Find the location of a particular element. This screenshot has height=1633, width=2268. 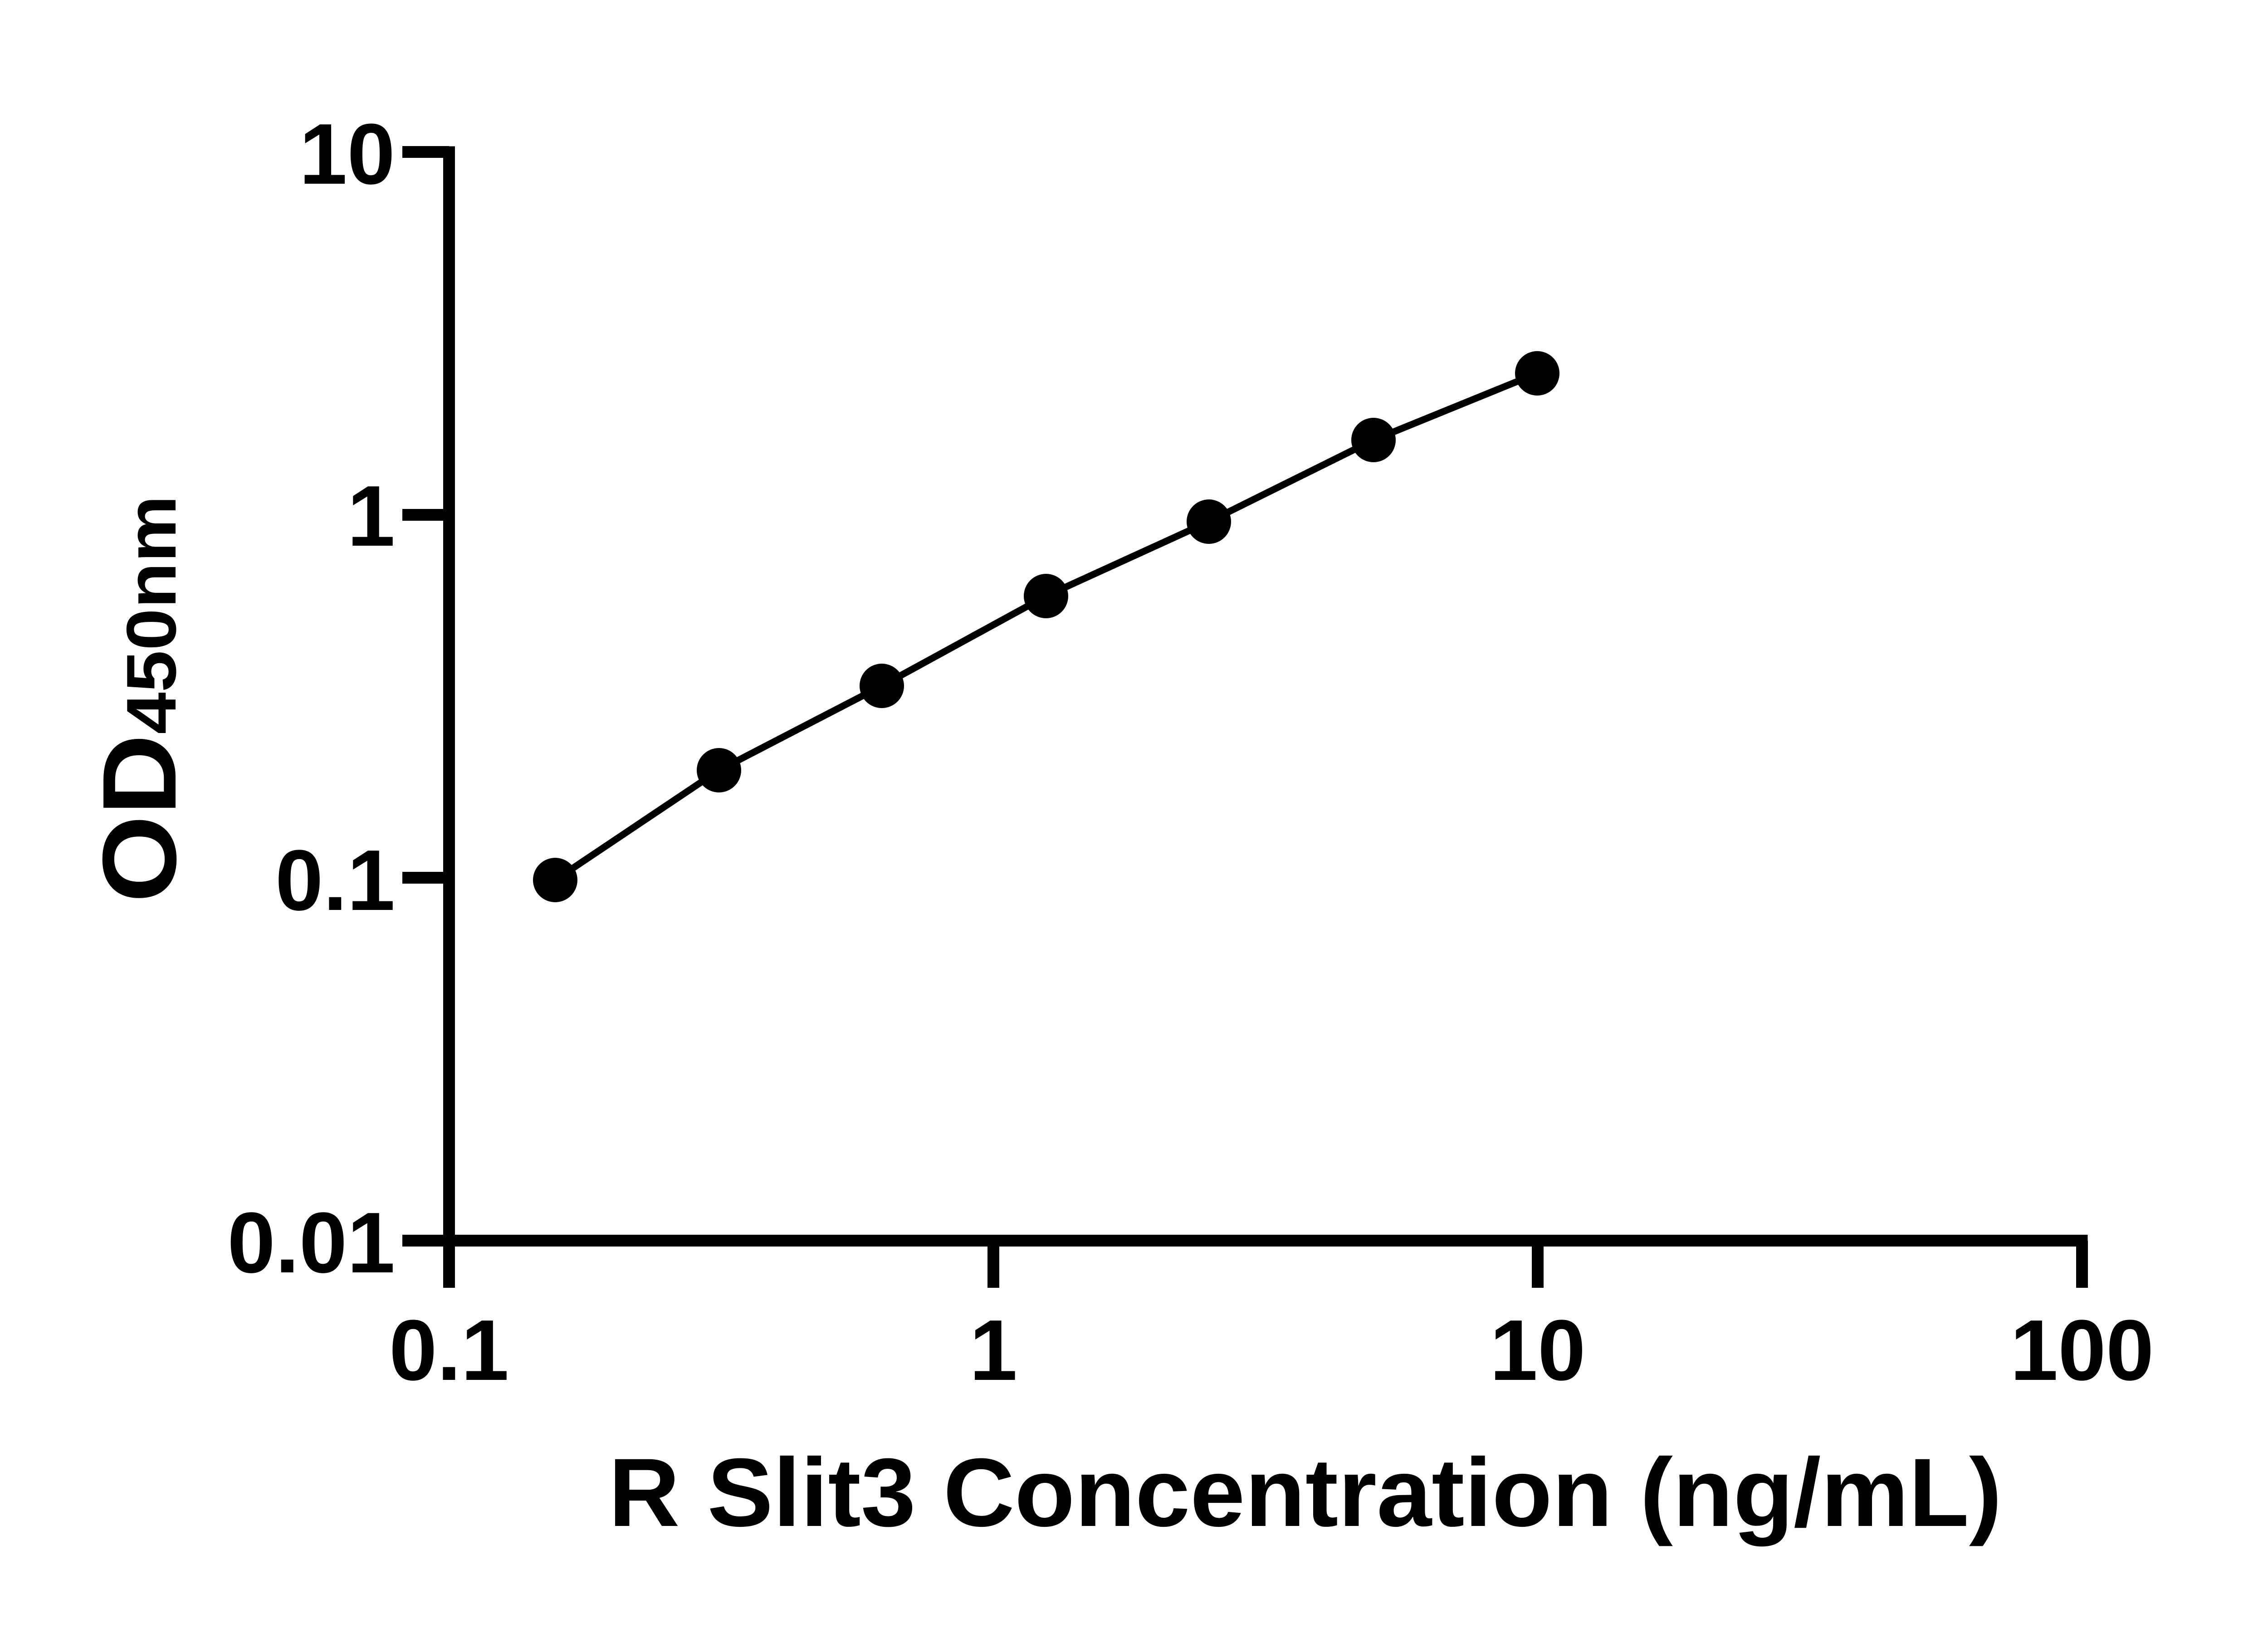

svg-text: 0.01 is located at coordinates (311, 1243).